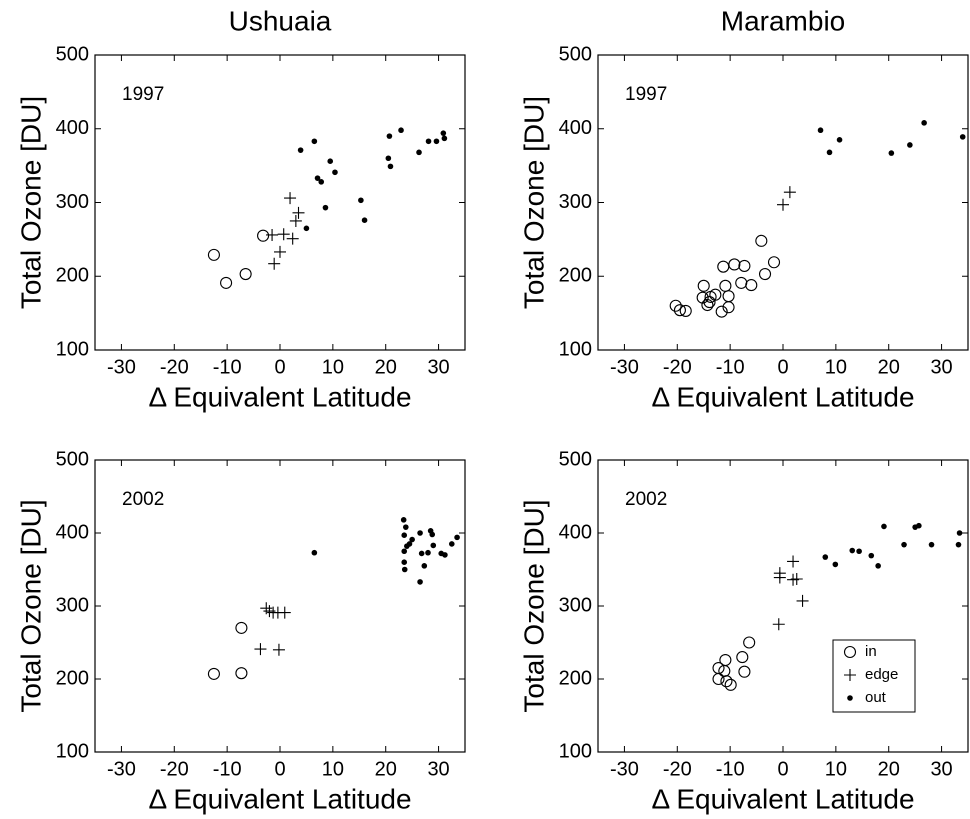 The image size is (970, 819). What do you see at coordinates (143, 94) in the screenshot?
I see `year-annotation: 1997` at bounding box center [143, 94].